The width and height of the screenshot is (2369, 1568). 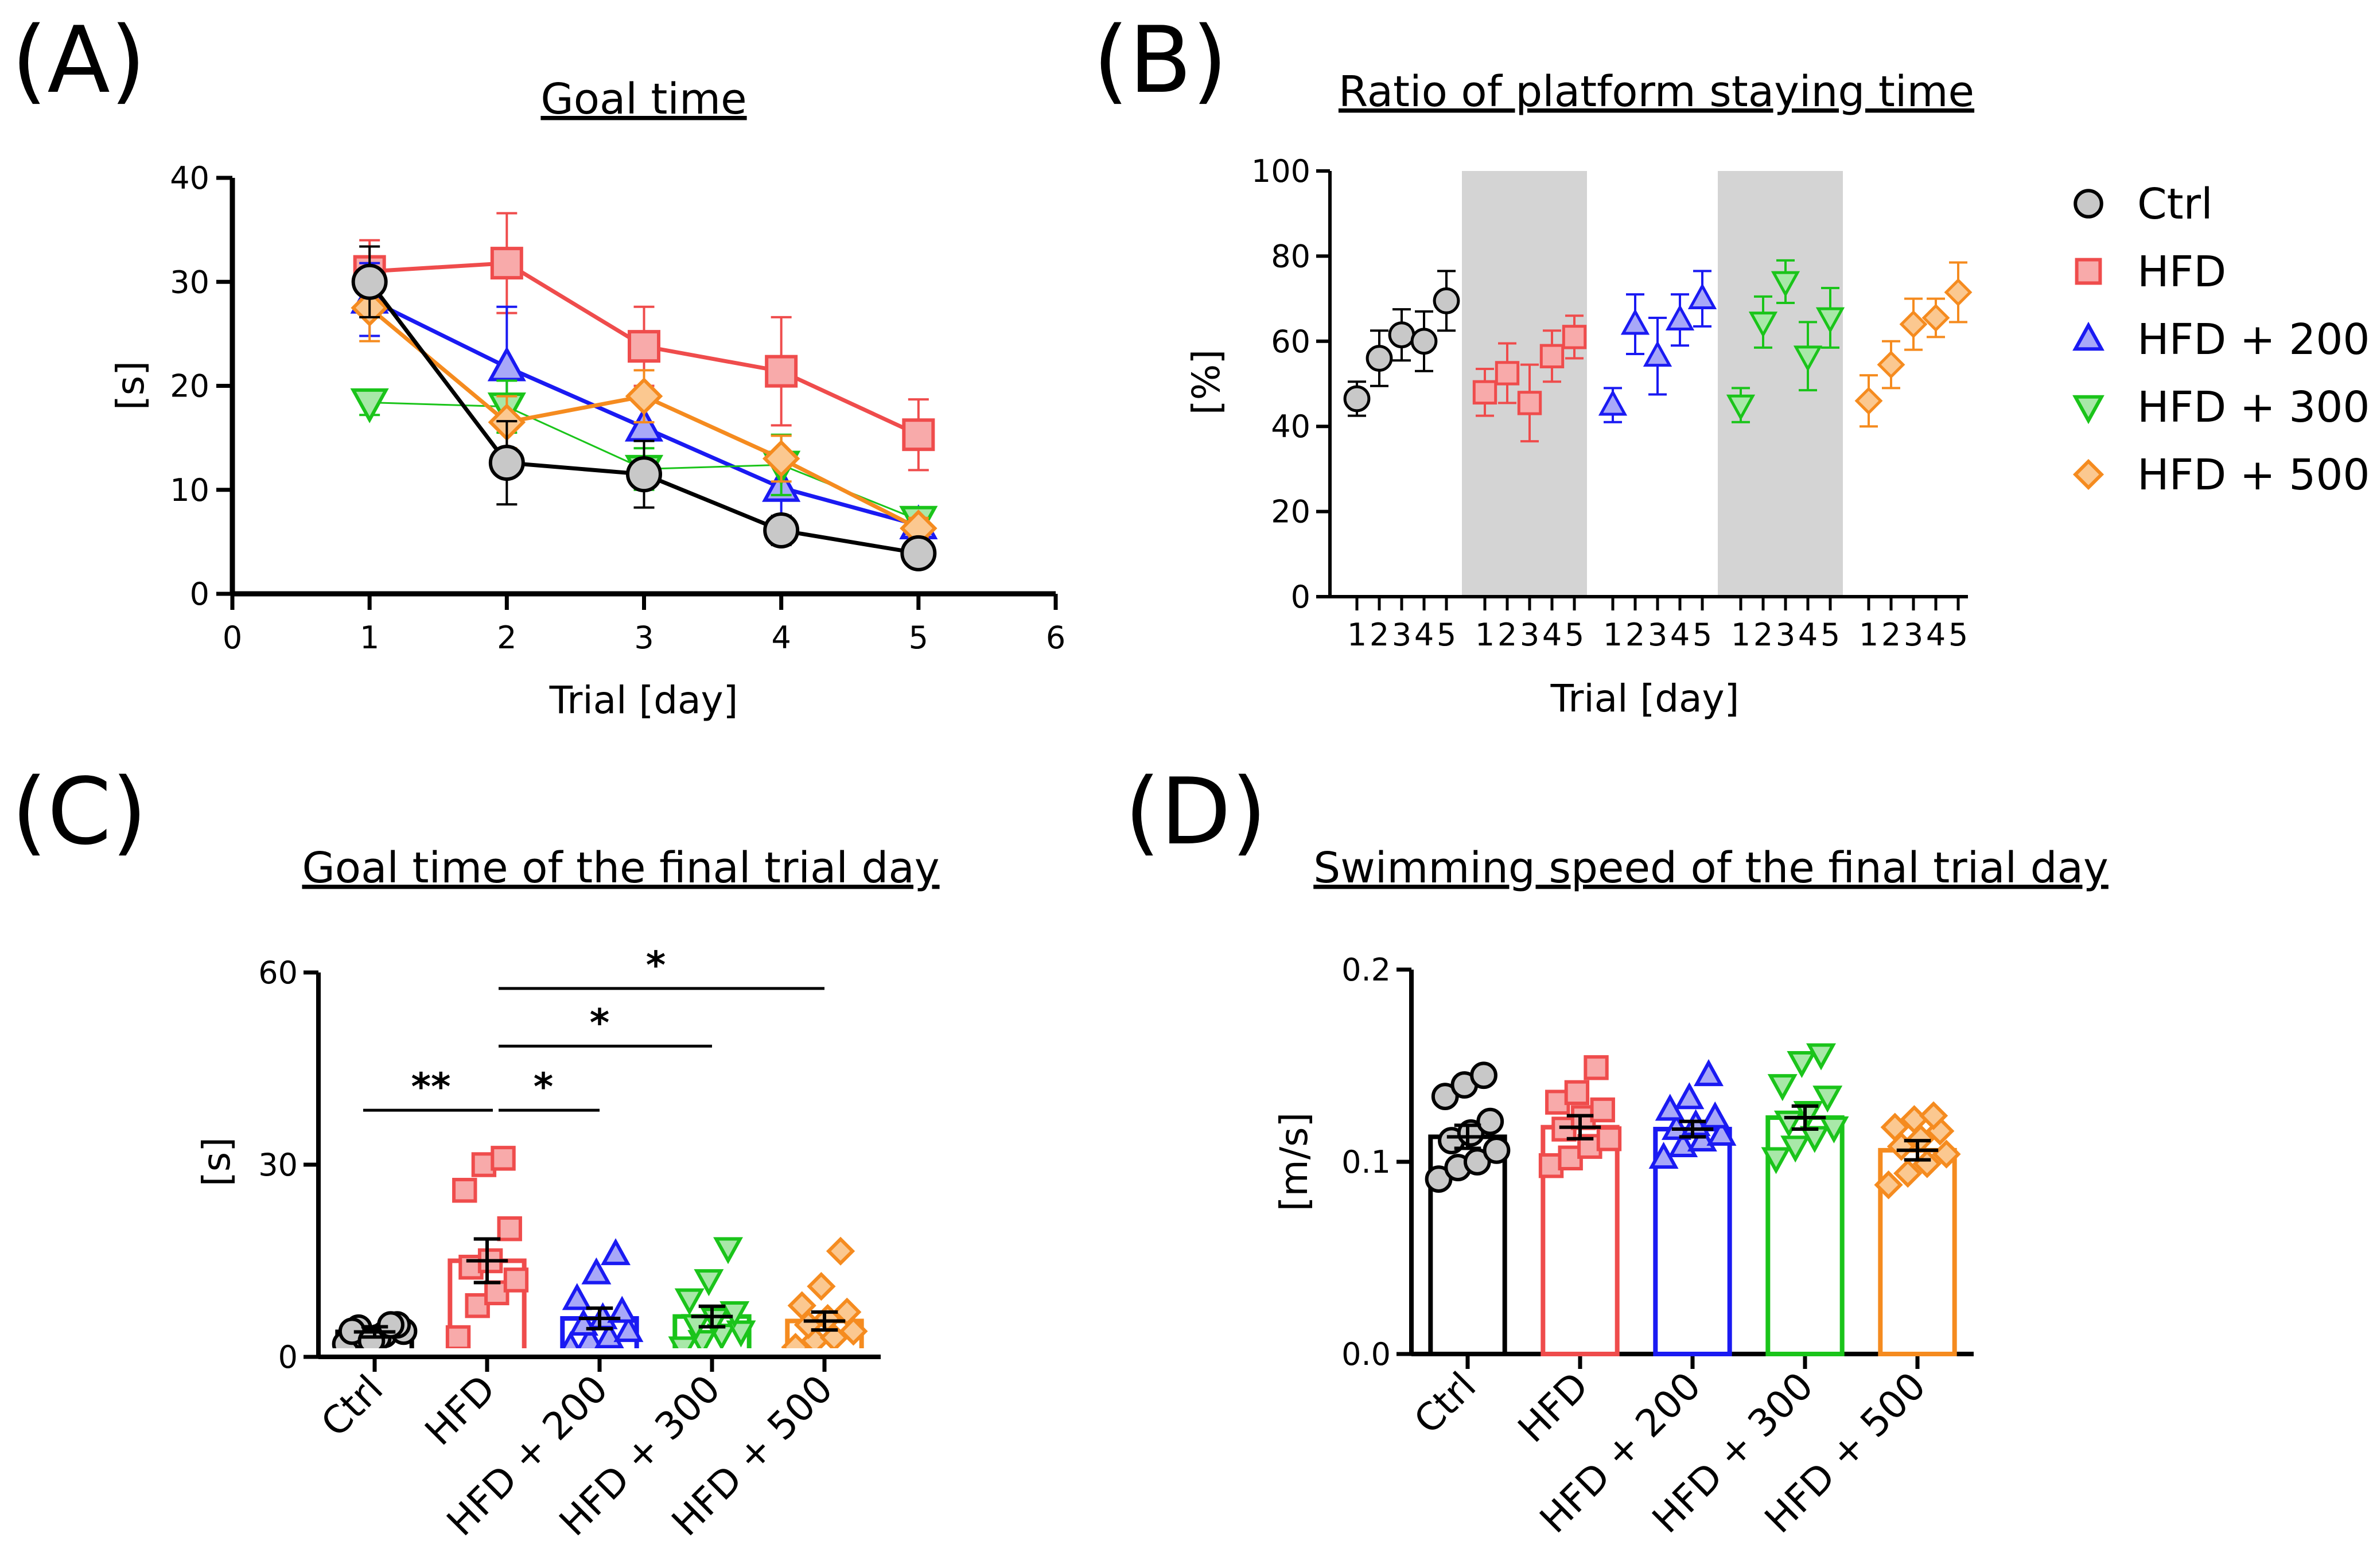 What do you see at coordinates (2088, 271) in the screenshot?
I see `legend-marker` at bounding box center [2088, 271].